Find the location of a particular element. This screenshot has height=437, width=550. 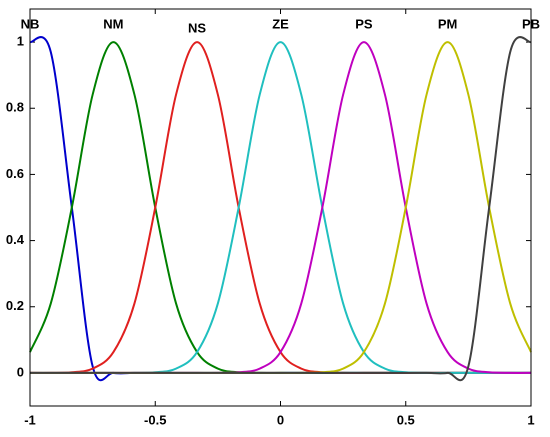

series-label: ZE is located at coordinates (280, 24).